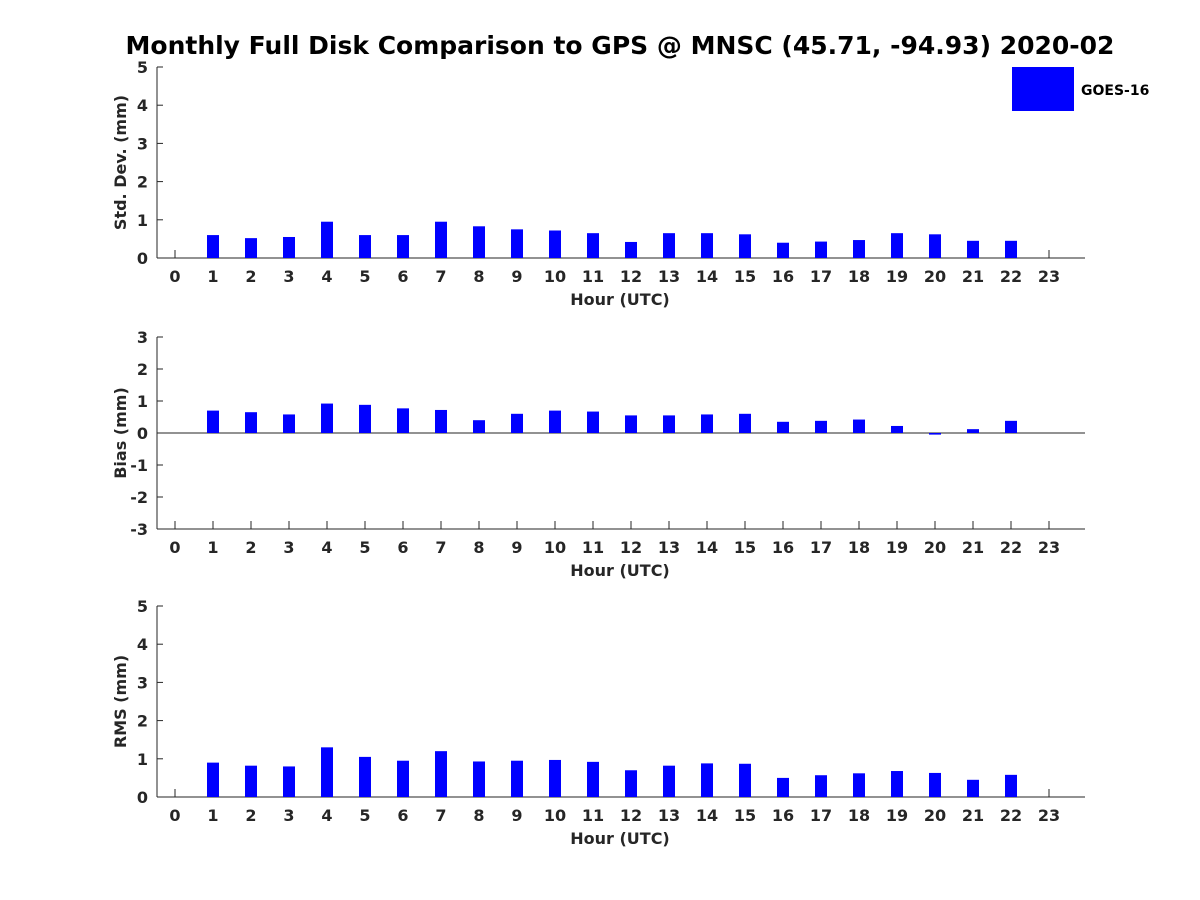  What do you see at coordinates (631, 547) in the screenshot?
I see `x-tick-label: 12` at bounding box center [631, 547].